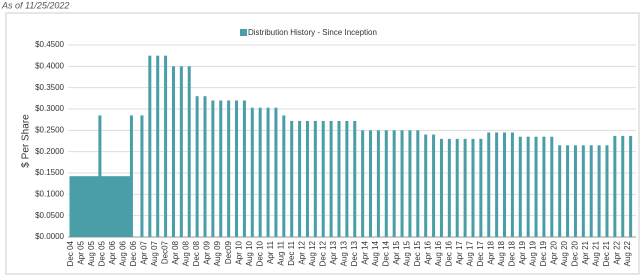  Describe the element at coordinates (249, 253) in the screenshot. I see `x-tick-label: Aug 10` at that location.